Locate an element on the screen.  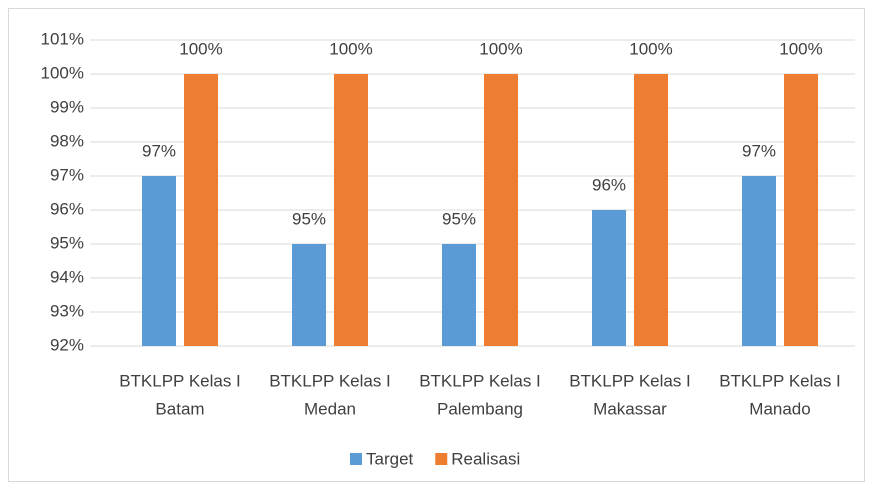
x-tick-label: Manado is located at coordinates (779, 408).